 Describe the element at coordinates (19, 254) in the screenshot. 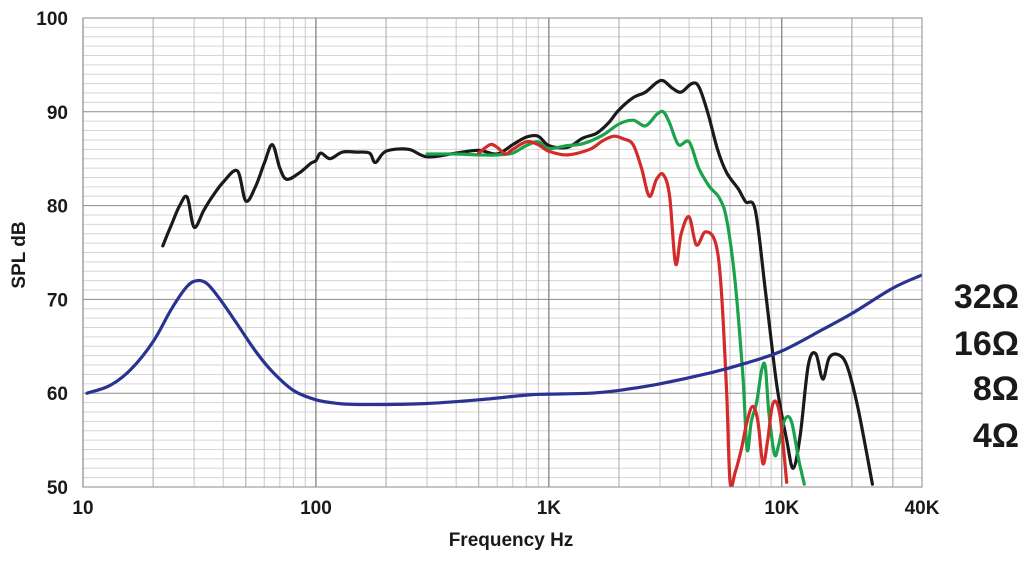

I see `y-axis-label: SPL dB` at that location.